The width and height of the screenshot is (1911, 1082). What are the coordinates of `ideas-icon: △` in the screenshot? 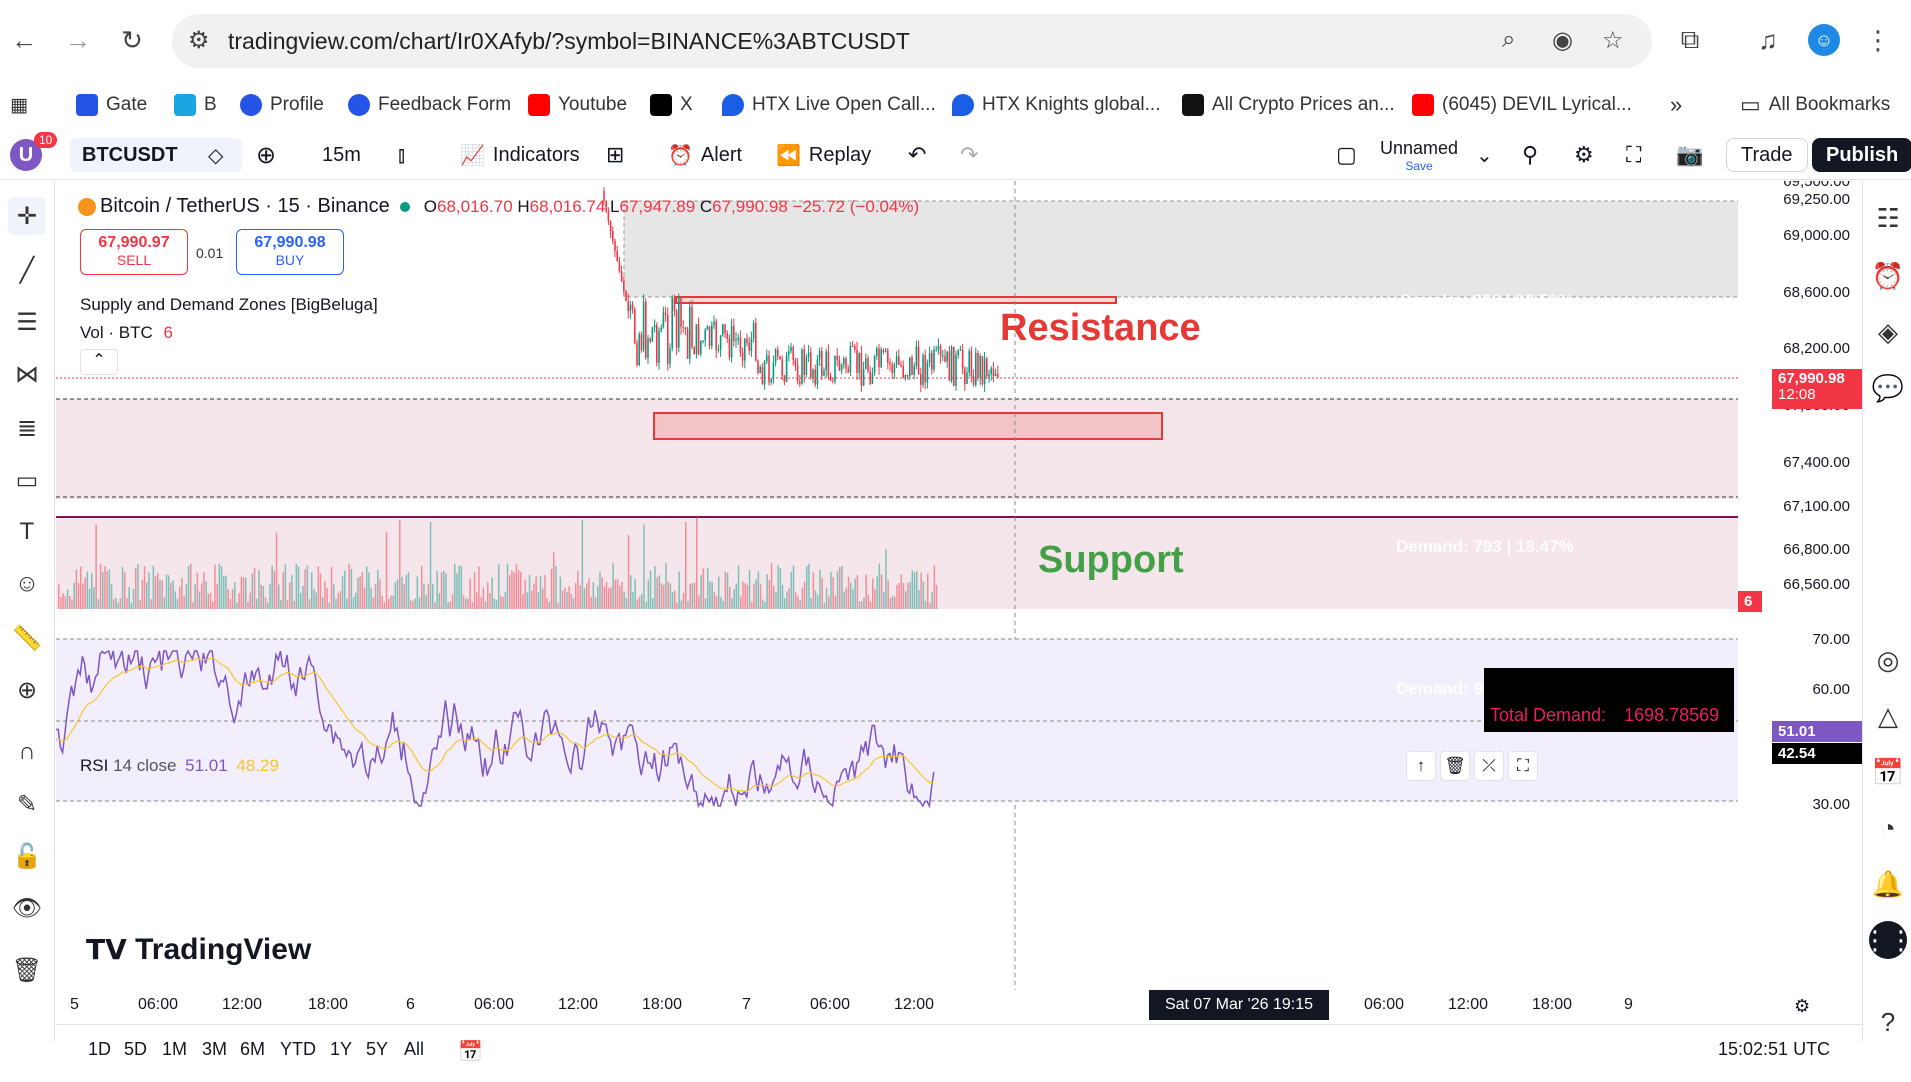 It's located at (1888, 715).